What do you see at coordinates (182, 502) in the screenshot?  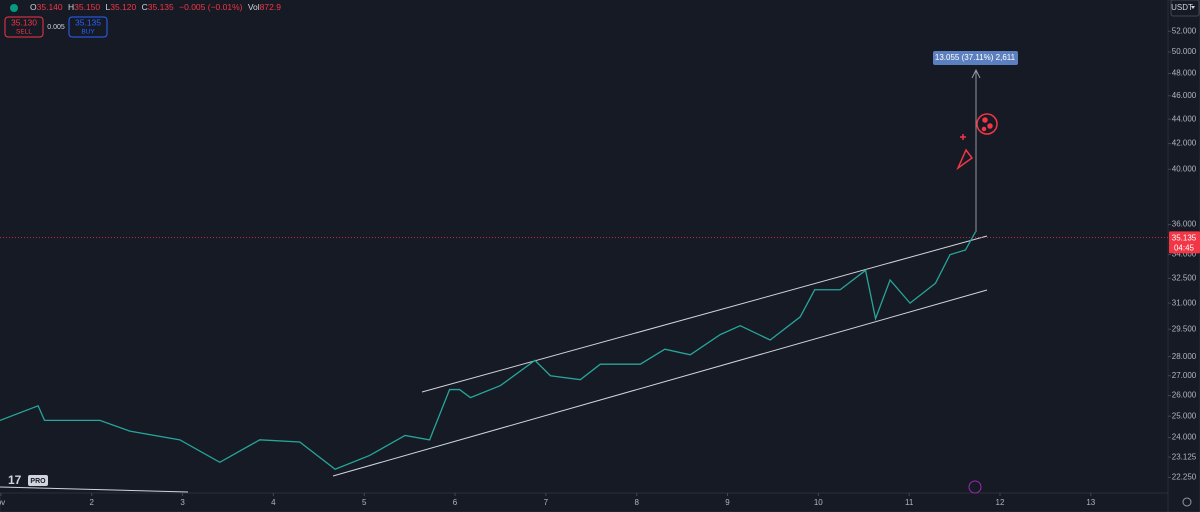 I see `x-tick-label: 3` at bounding box center [182, 502].